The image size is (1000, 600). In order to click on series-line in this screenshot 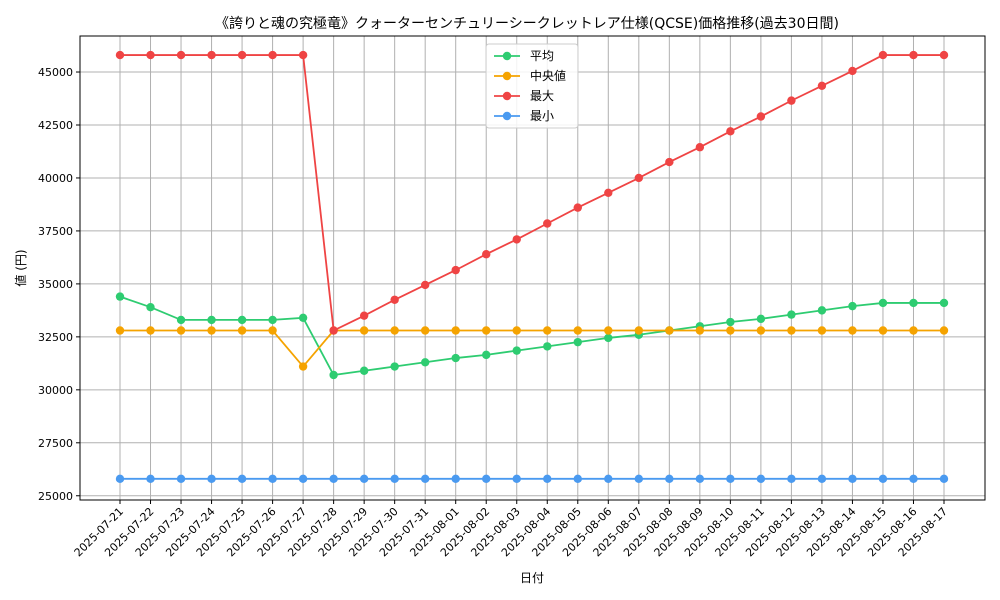, I will do `click(532, 348)`.